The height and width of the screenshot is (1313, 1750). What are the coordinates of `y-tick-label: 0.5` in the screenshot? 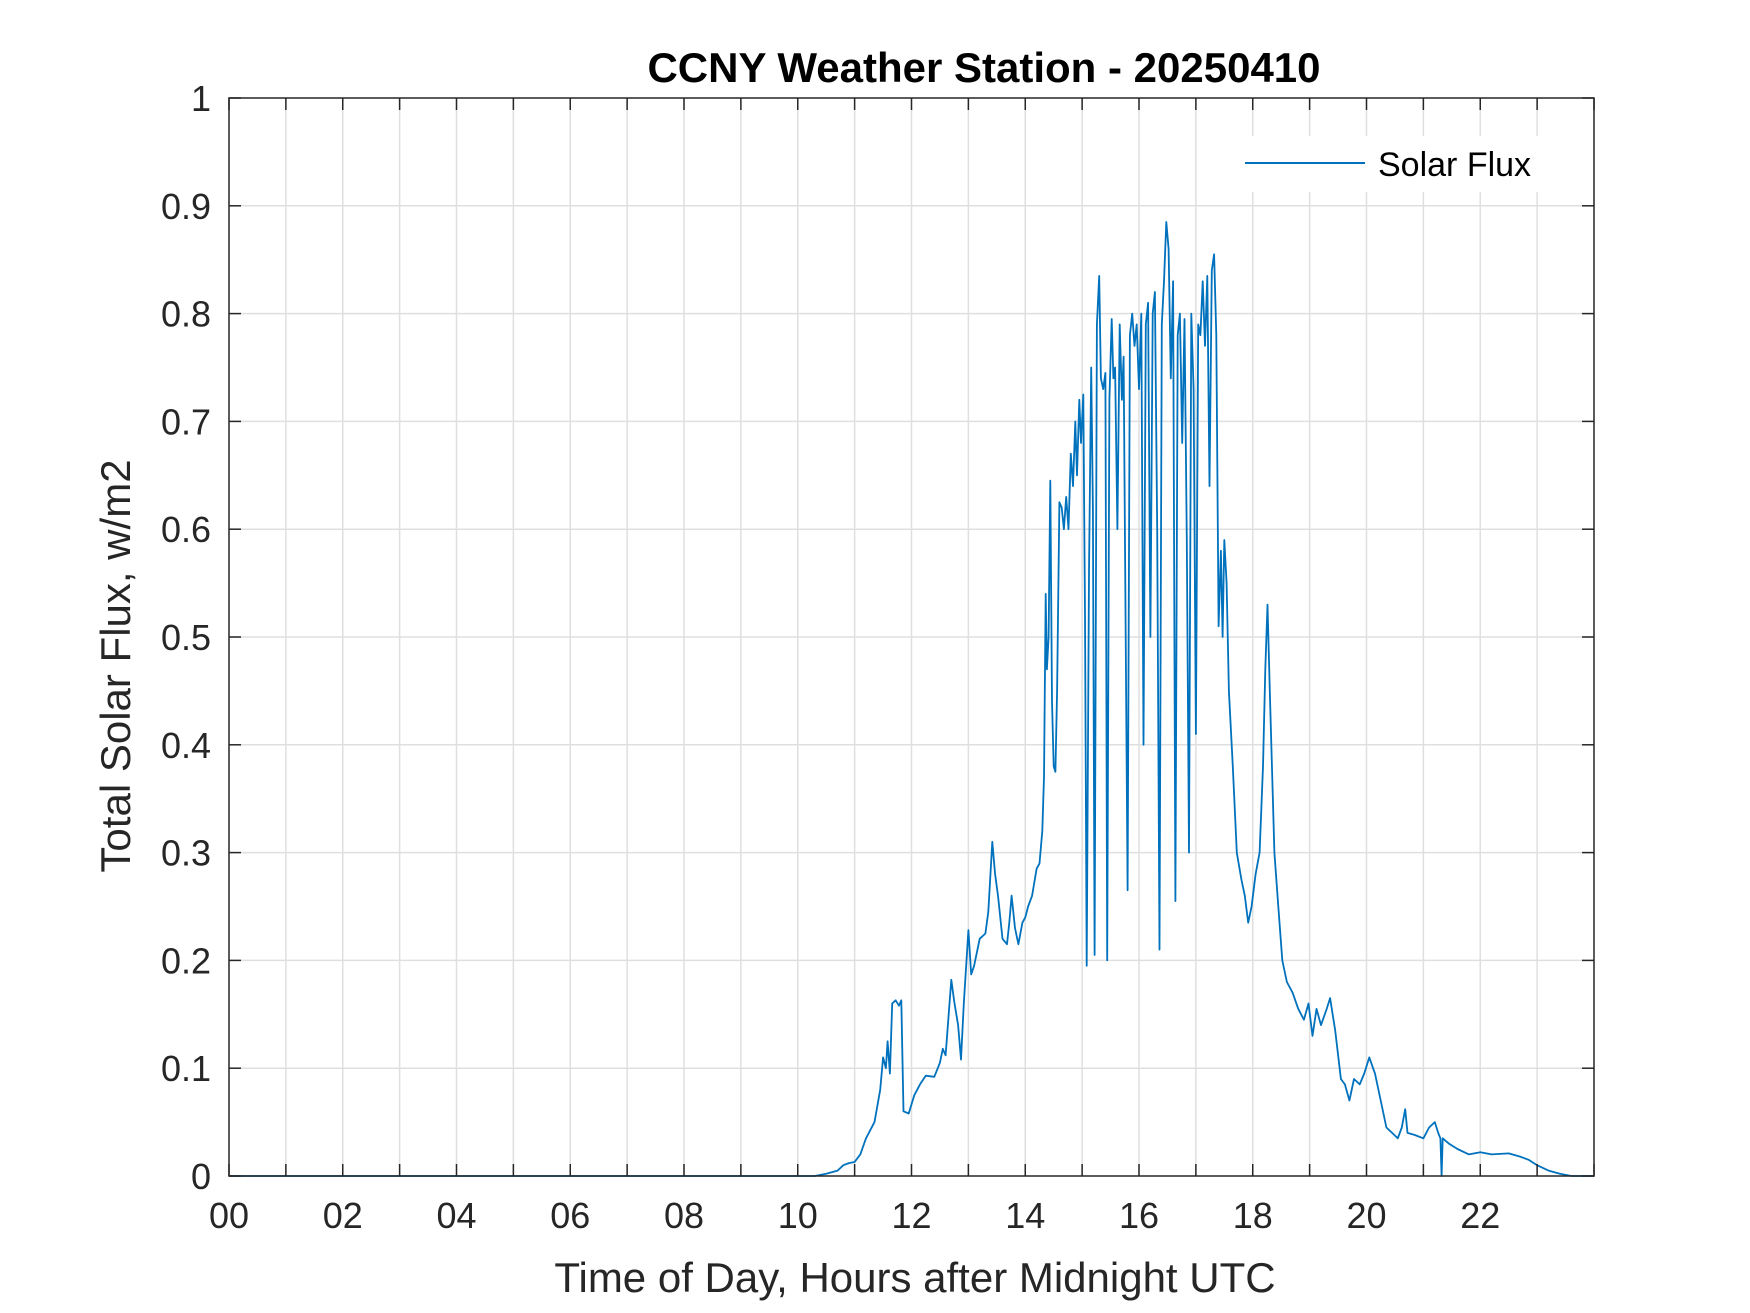 It's located at (186, 637).